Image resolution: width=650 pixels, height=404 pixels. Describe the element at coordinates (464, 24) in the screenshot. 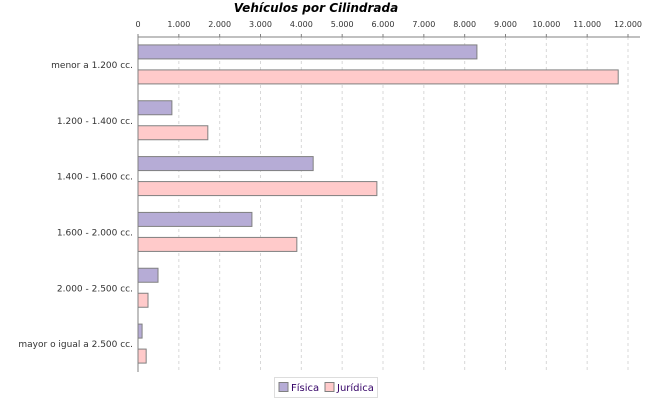

I see `tick-label: 8.000` at that location.